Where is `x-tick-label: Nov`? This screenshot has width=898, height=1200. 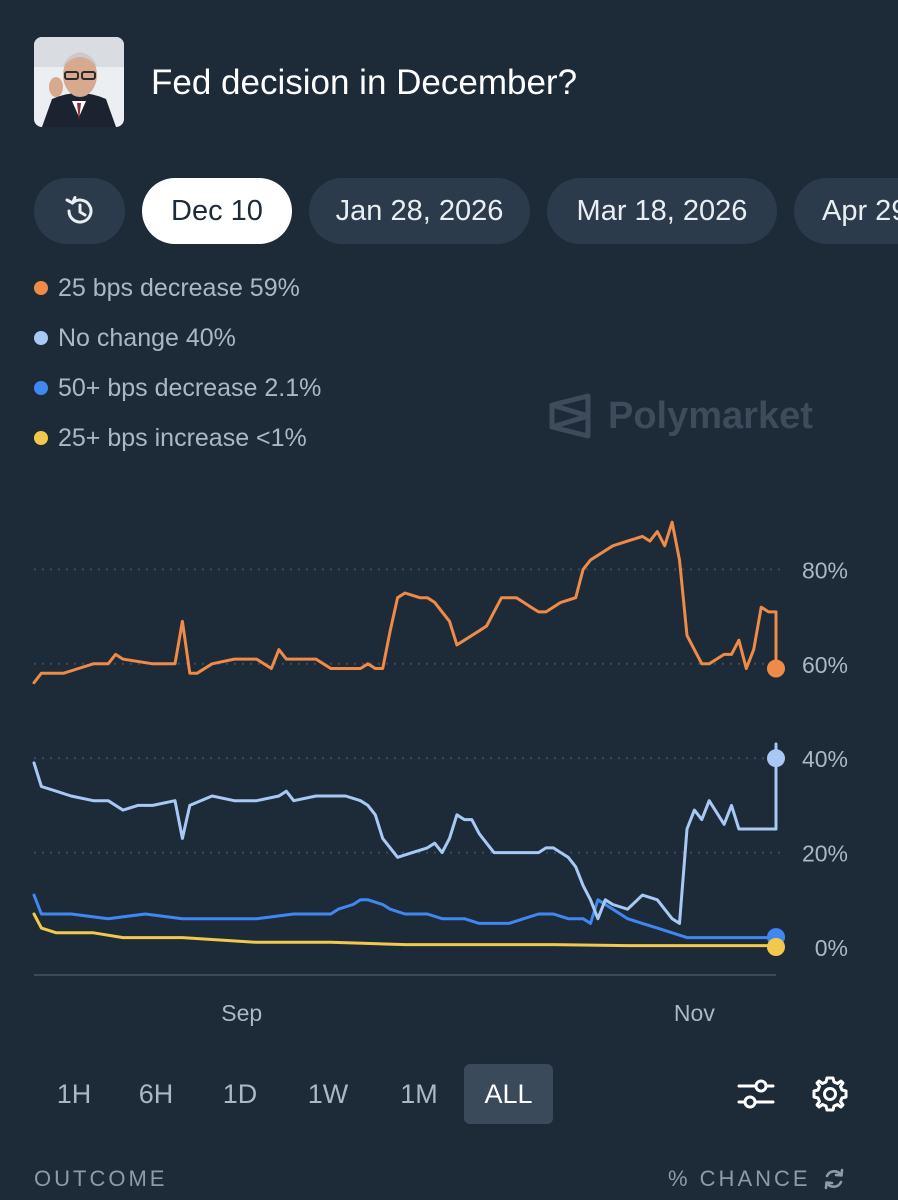
x-tick-label: Nov is located at coordinates (694, 1013).